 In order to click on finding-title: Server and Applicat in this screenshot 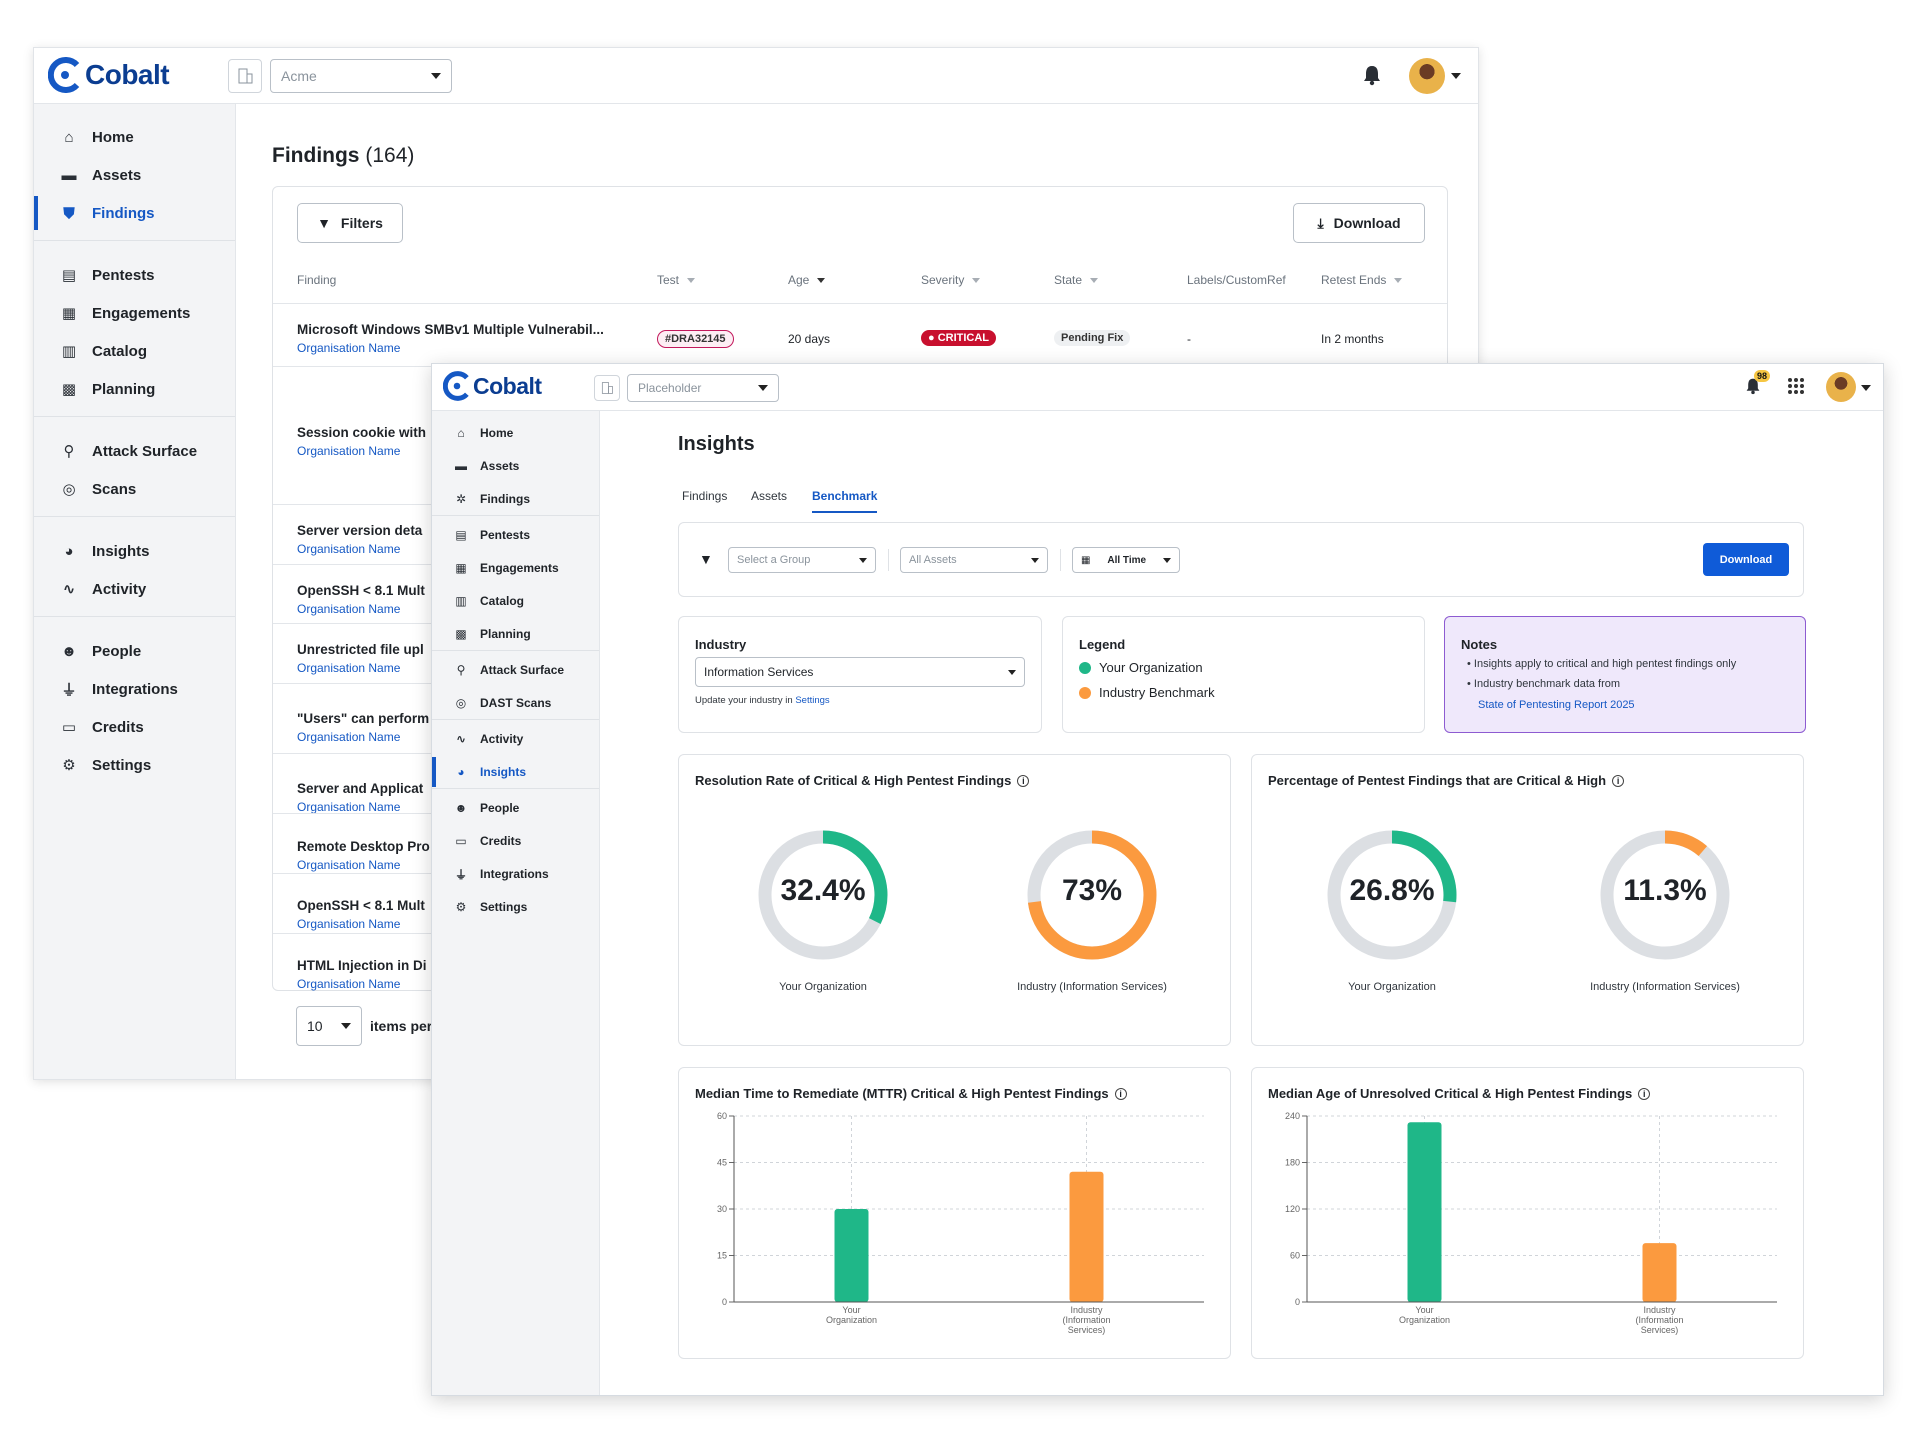, I will do `click(360, 788)`.